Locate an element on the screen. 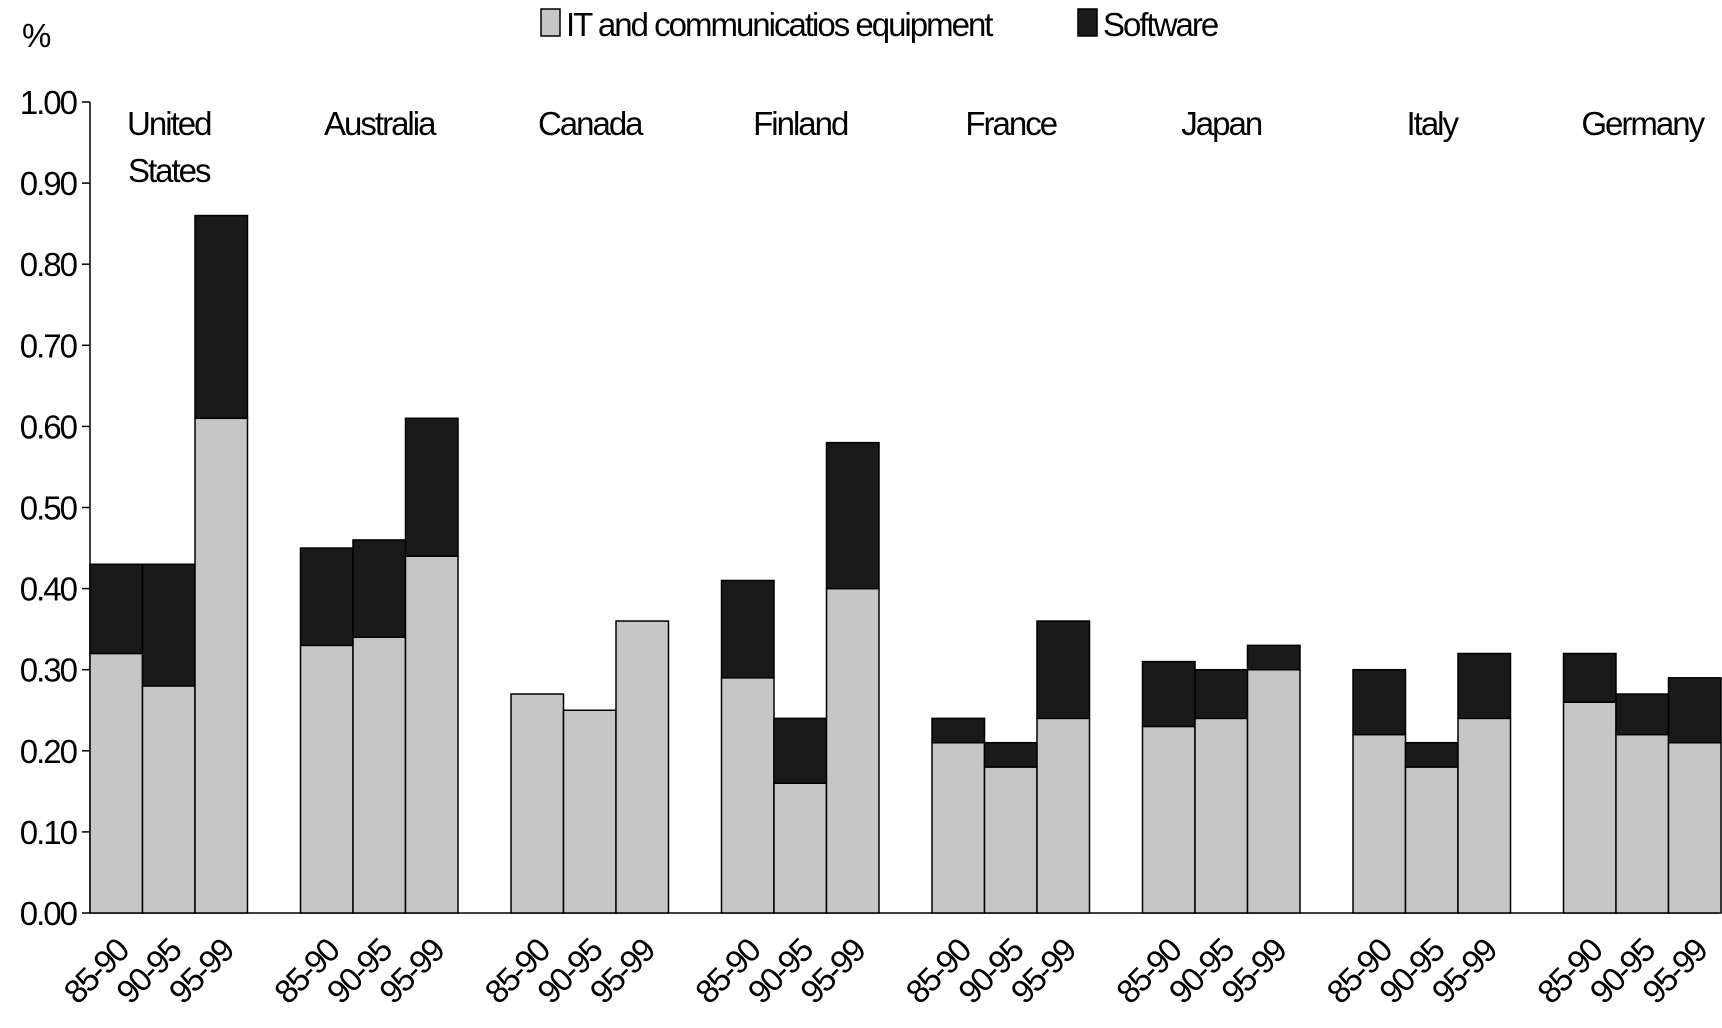 The height and width of the screenshot is (1028, 1722). country-label: Australia is located at coordinates (380, 123).